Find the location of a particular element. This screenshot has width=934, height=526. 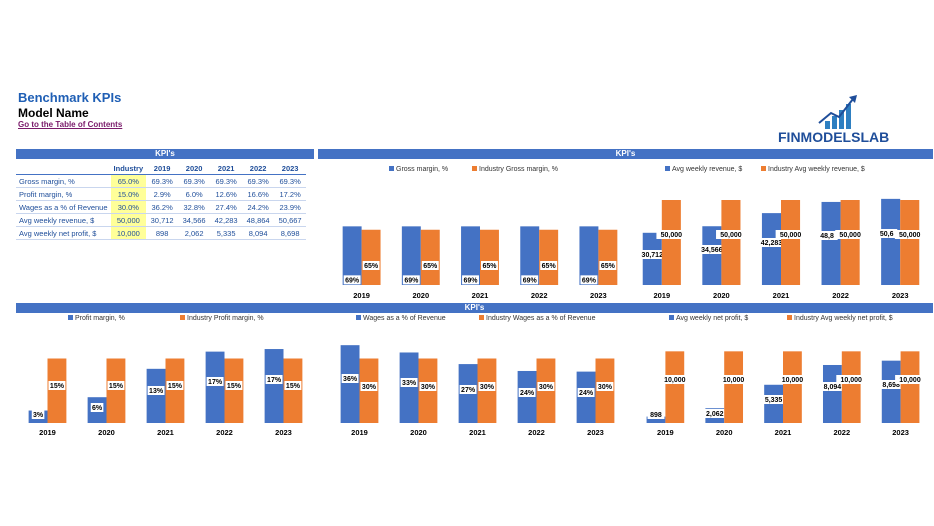

data-label-value: 34,566 is located at coordinates (712, 250).